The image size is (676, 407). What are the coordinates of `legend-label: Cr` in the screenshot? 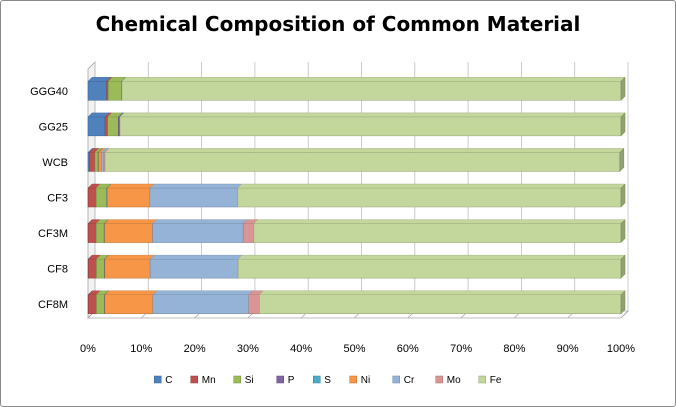 It's located at (409, 380).